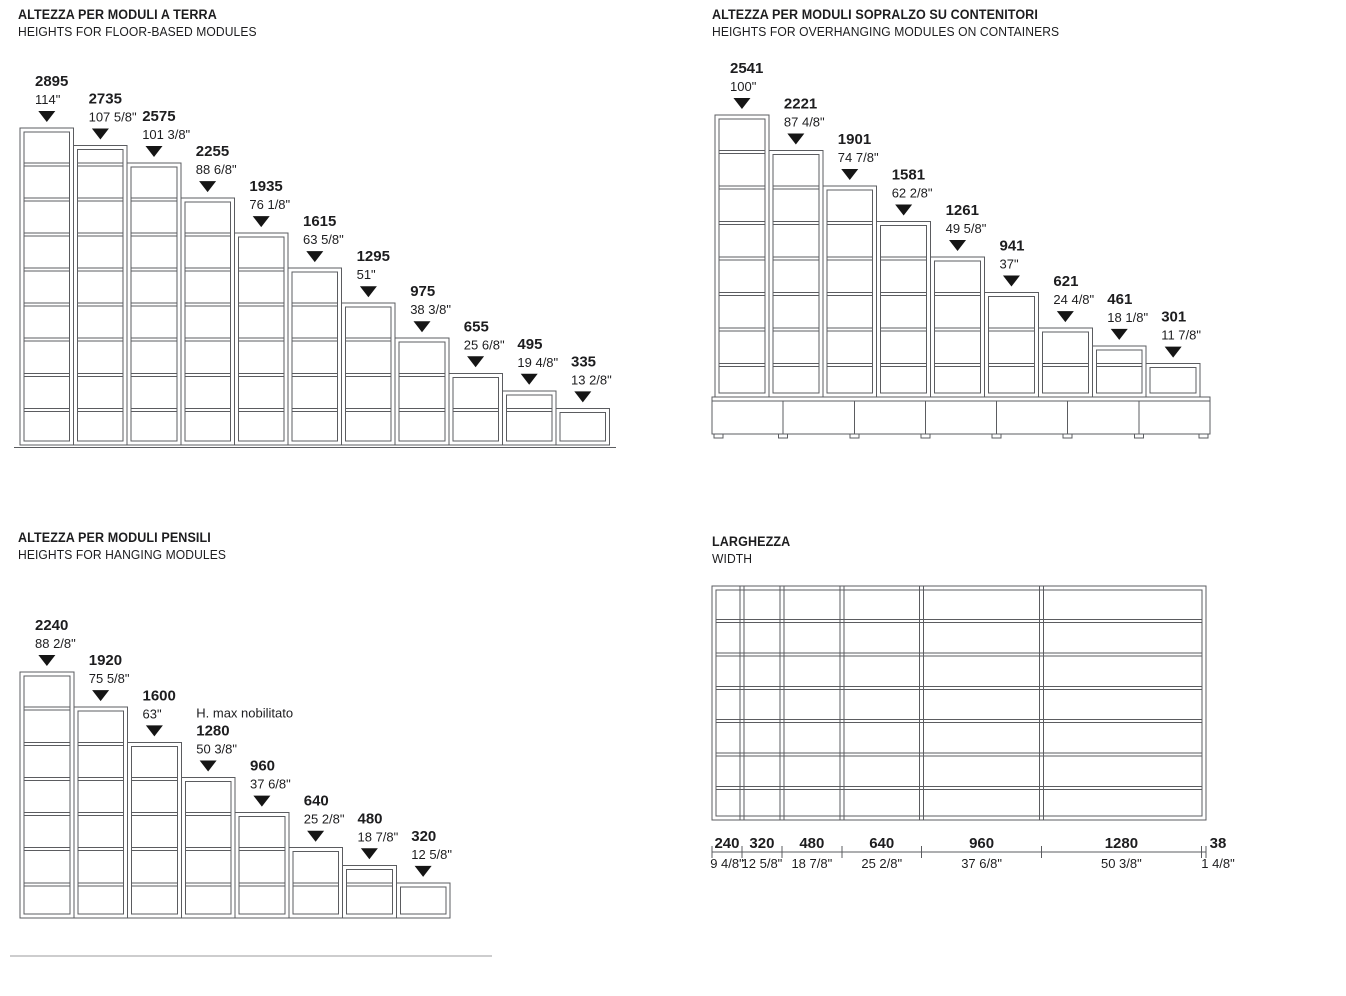 The width and height of the screenshot is (1346, 996). What do you see at coordinates (430, 309) in the screenshot?
I see `height-inch-label: 38 3/8"` at bounding box center [430, 309].